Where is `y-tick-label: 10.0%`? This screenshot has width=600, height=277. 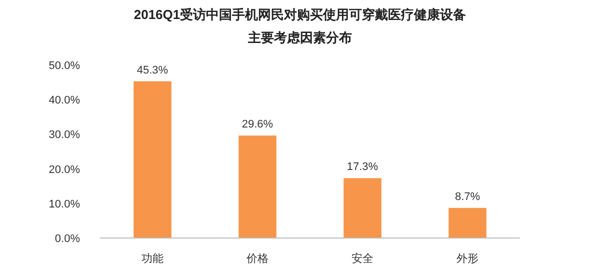 y-tick-label: 10.0% is located at coordinates (64, 204).